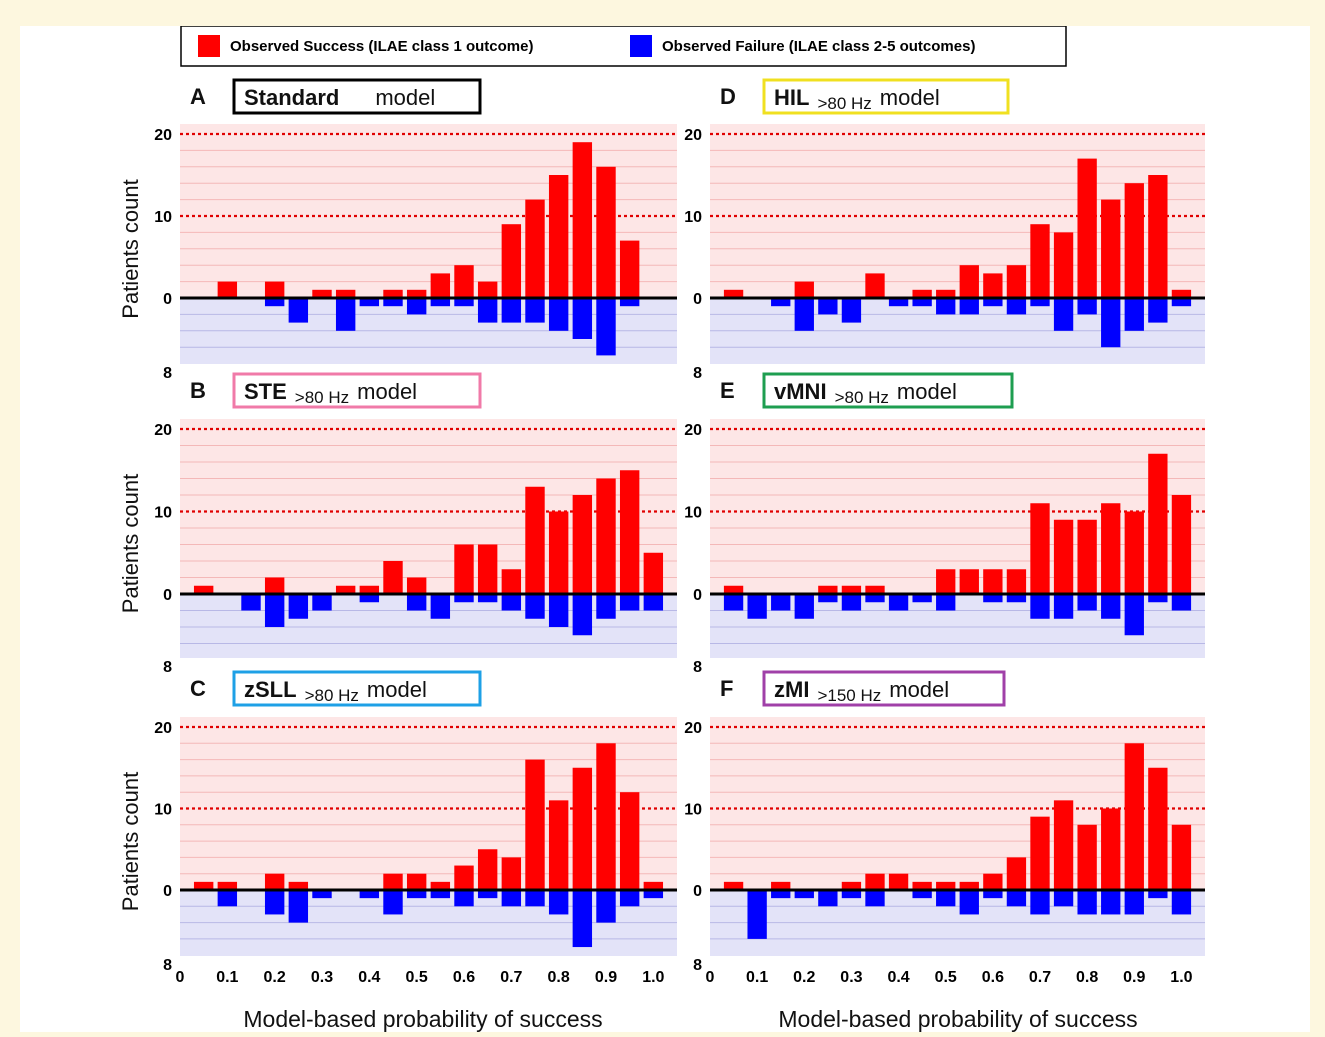 The width and height of the screenshot is (1325, 1037). I want to click on x-tick-label: 1.0, so click(653, 977).